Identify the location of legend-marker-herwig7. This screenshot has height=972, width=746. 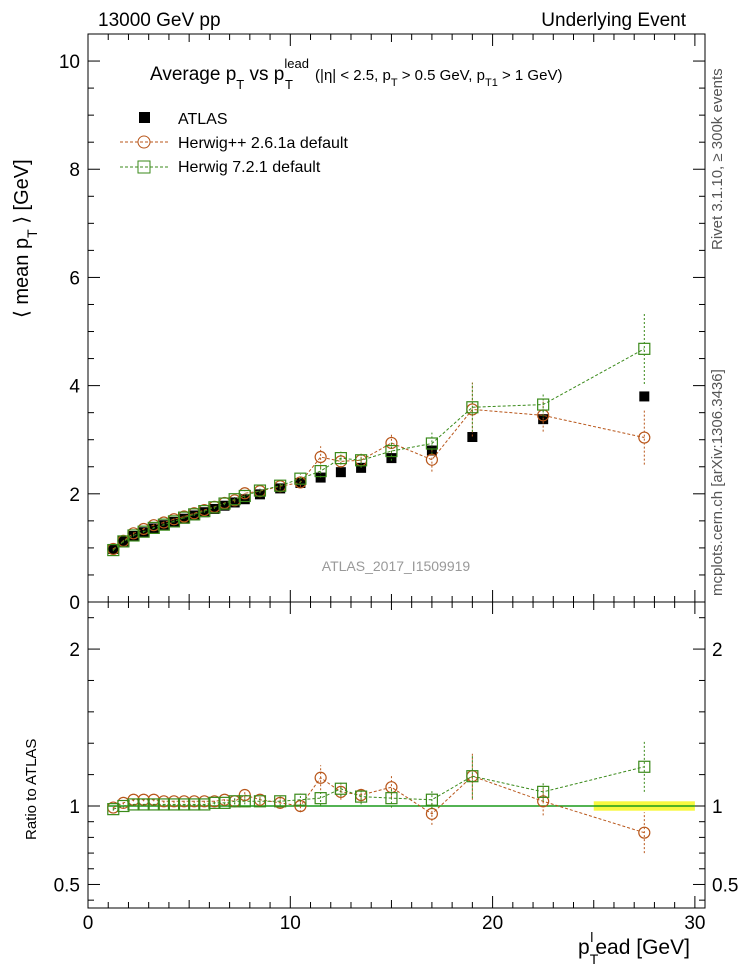
(144, 167).